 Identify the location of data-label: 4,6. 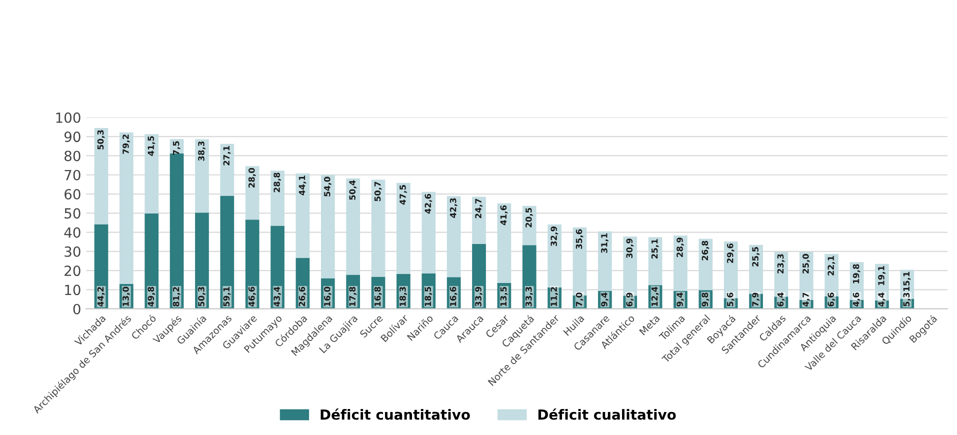
(856, 299).